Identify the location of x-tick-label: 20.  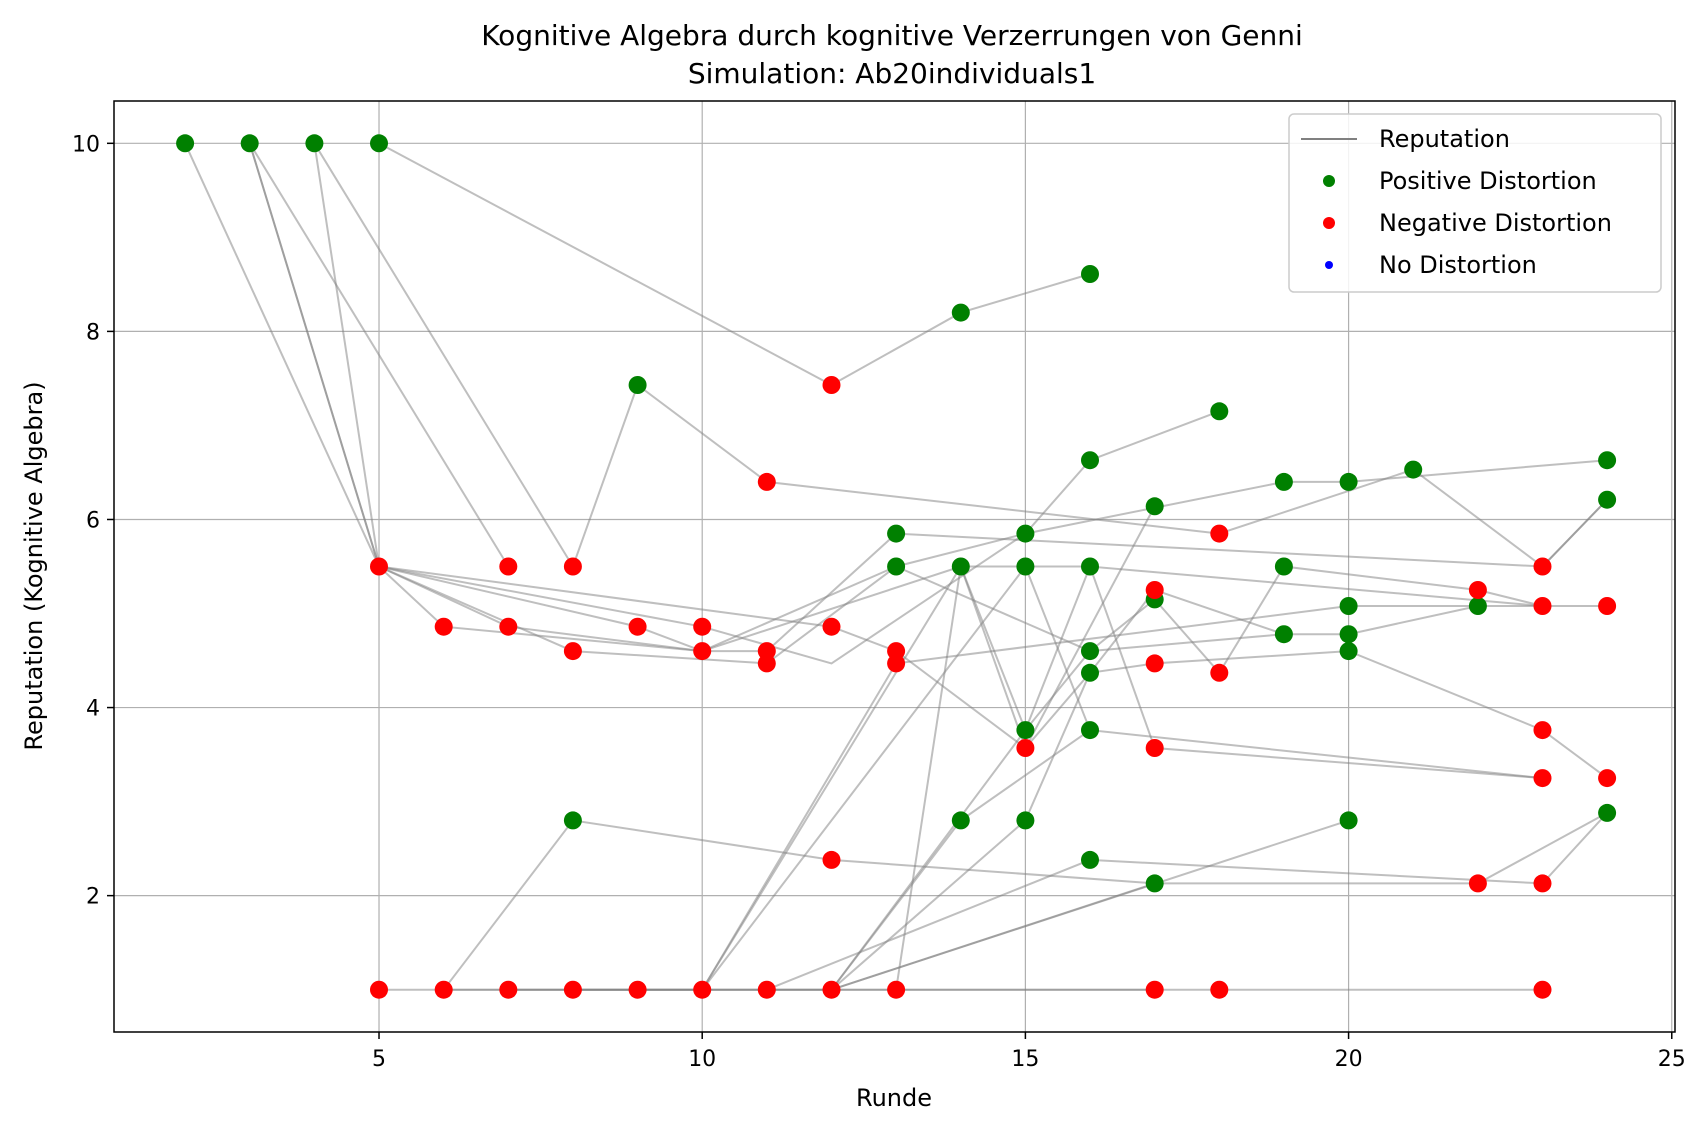
(1349, 1059).